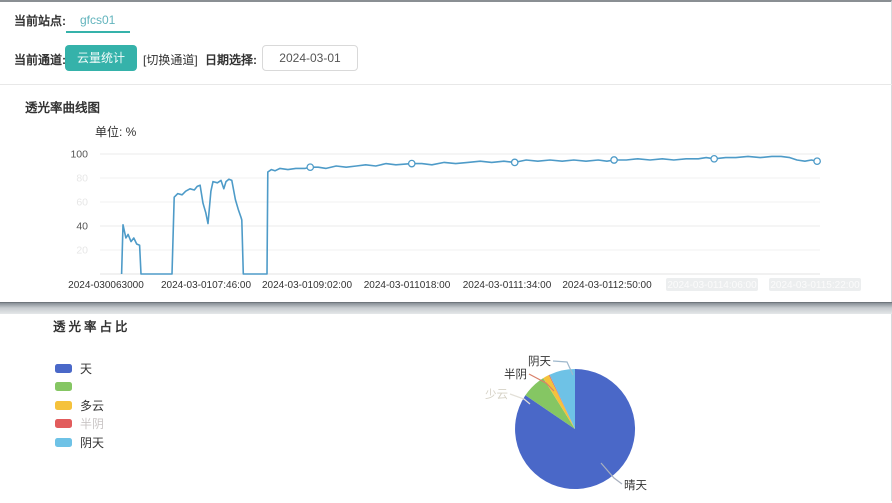 This screenshot has height=503, width=892. I want to click on pie-callout-label: 阴天, so click(539, 361).